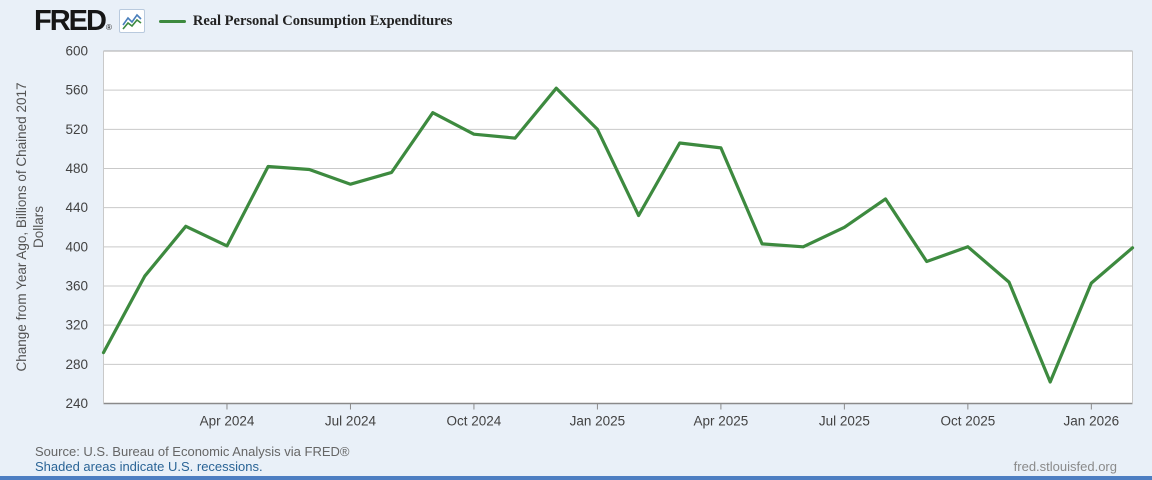  I want to click on x-tick-label: Jan 2025, so click(598, 421).